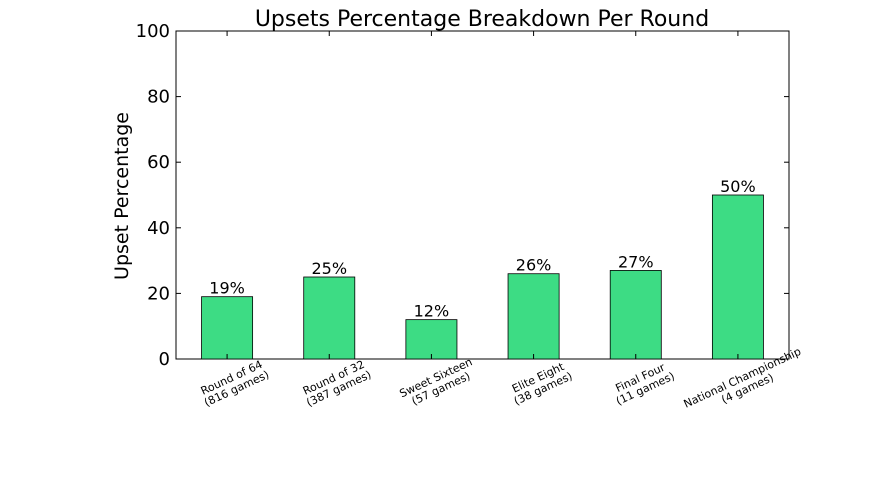 This screenshot has height=500, width=877. I want to click on y-tick-label: 80, so click(158, 97).